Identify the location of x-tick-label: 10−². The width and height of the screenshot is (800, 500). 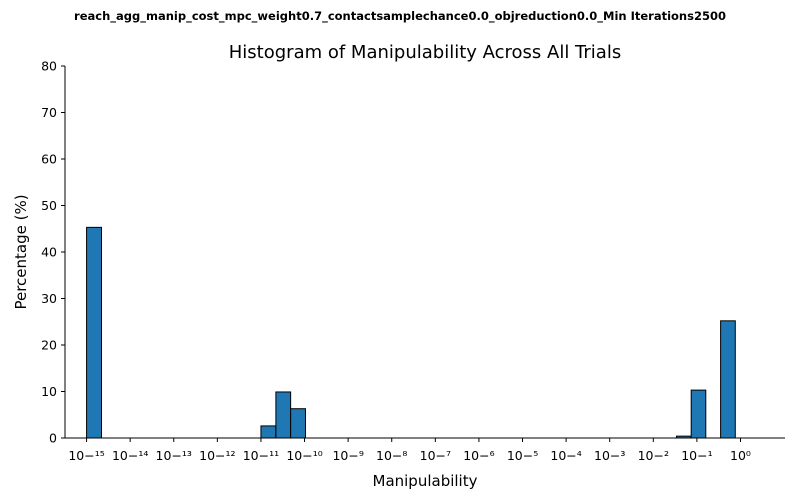
(653, 455).